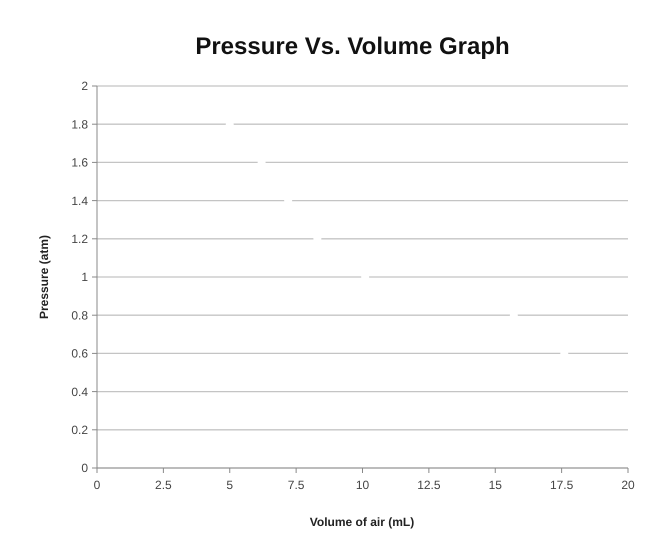  I want to click on y-tick-label: 2, so click(84, 86).